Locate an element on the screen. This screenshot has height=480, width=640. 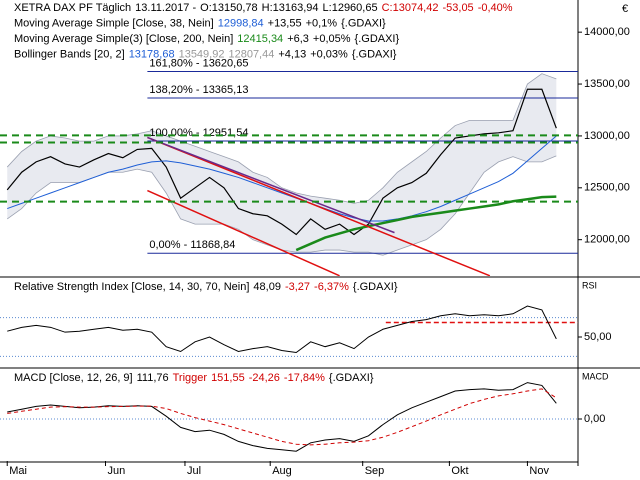
header-item: +6,3 is located at coordinates (298, 39).